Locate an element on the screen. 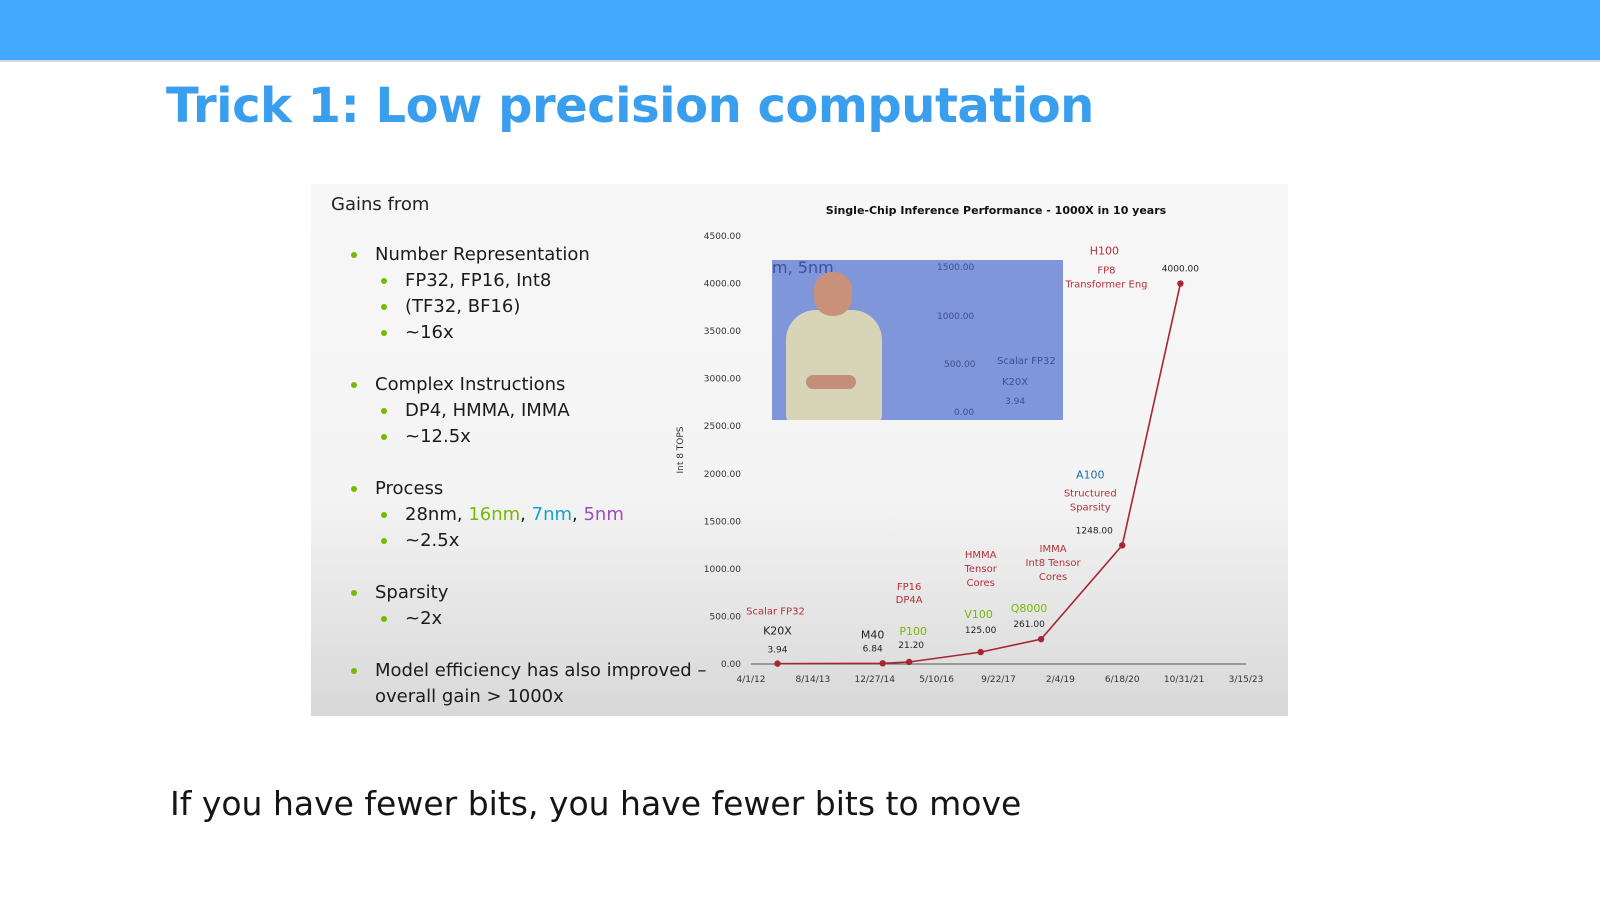 The width and height of the screenshot is (1600, 901). video-label-scalar: Scalar FP32 is located at coordinates (1026, 361).